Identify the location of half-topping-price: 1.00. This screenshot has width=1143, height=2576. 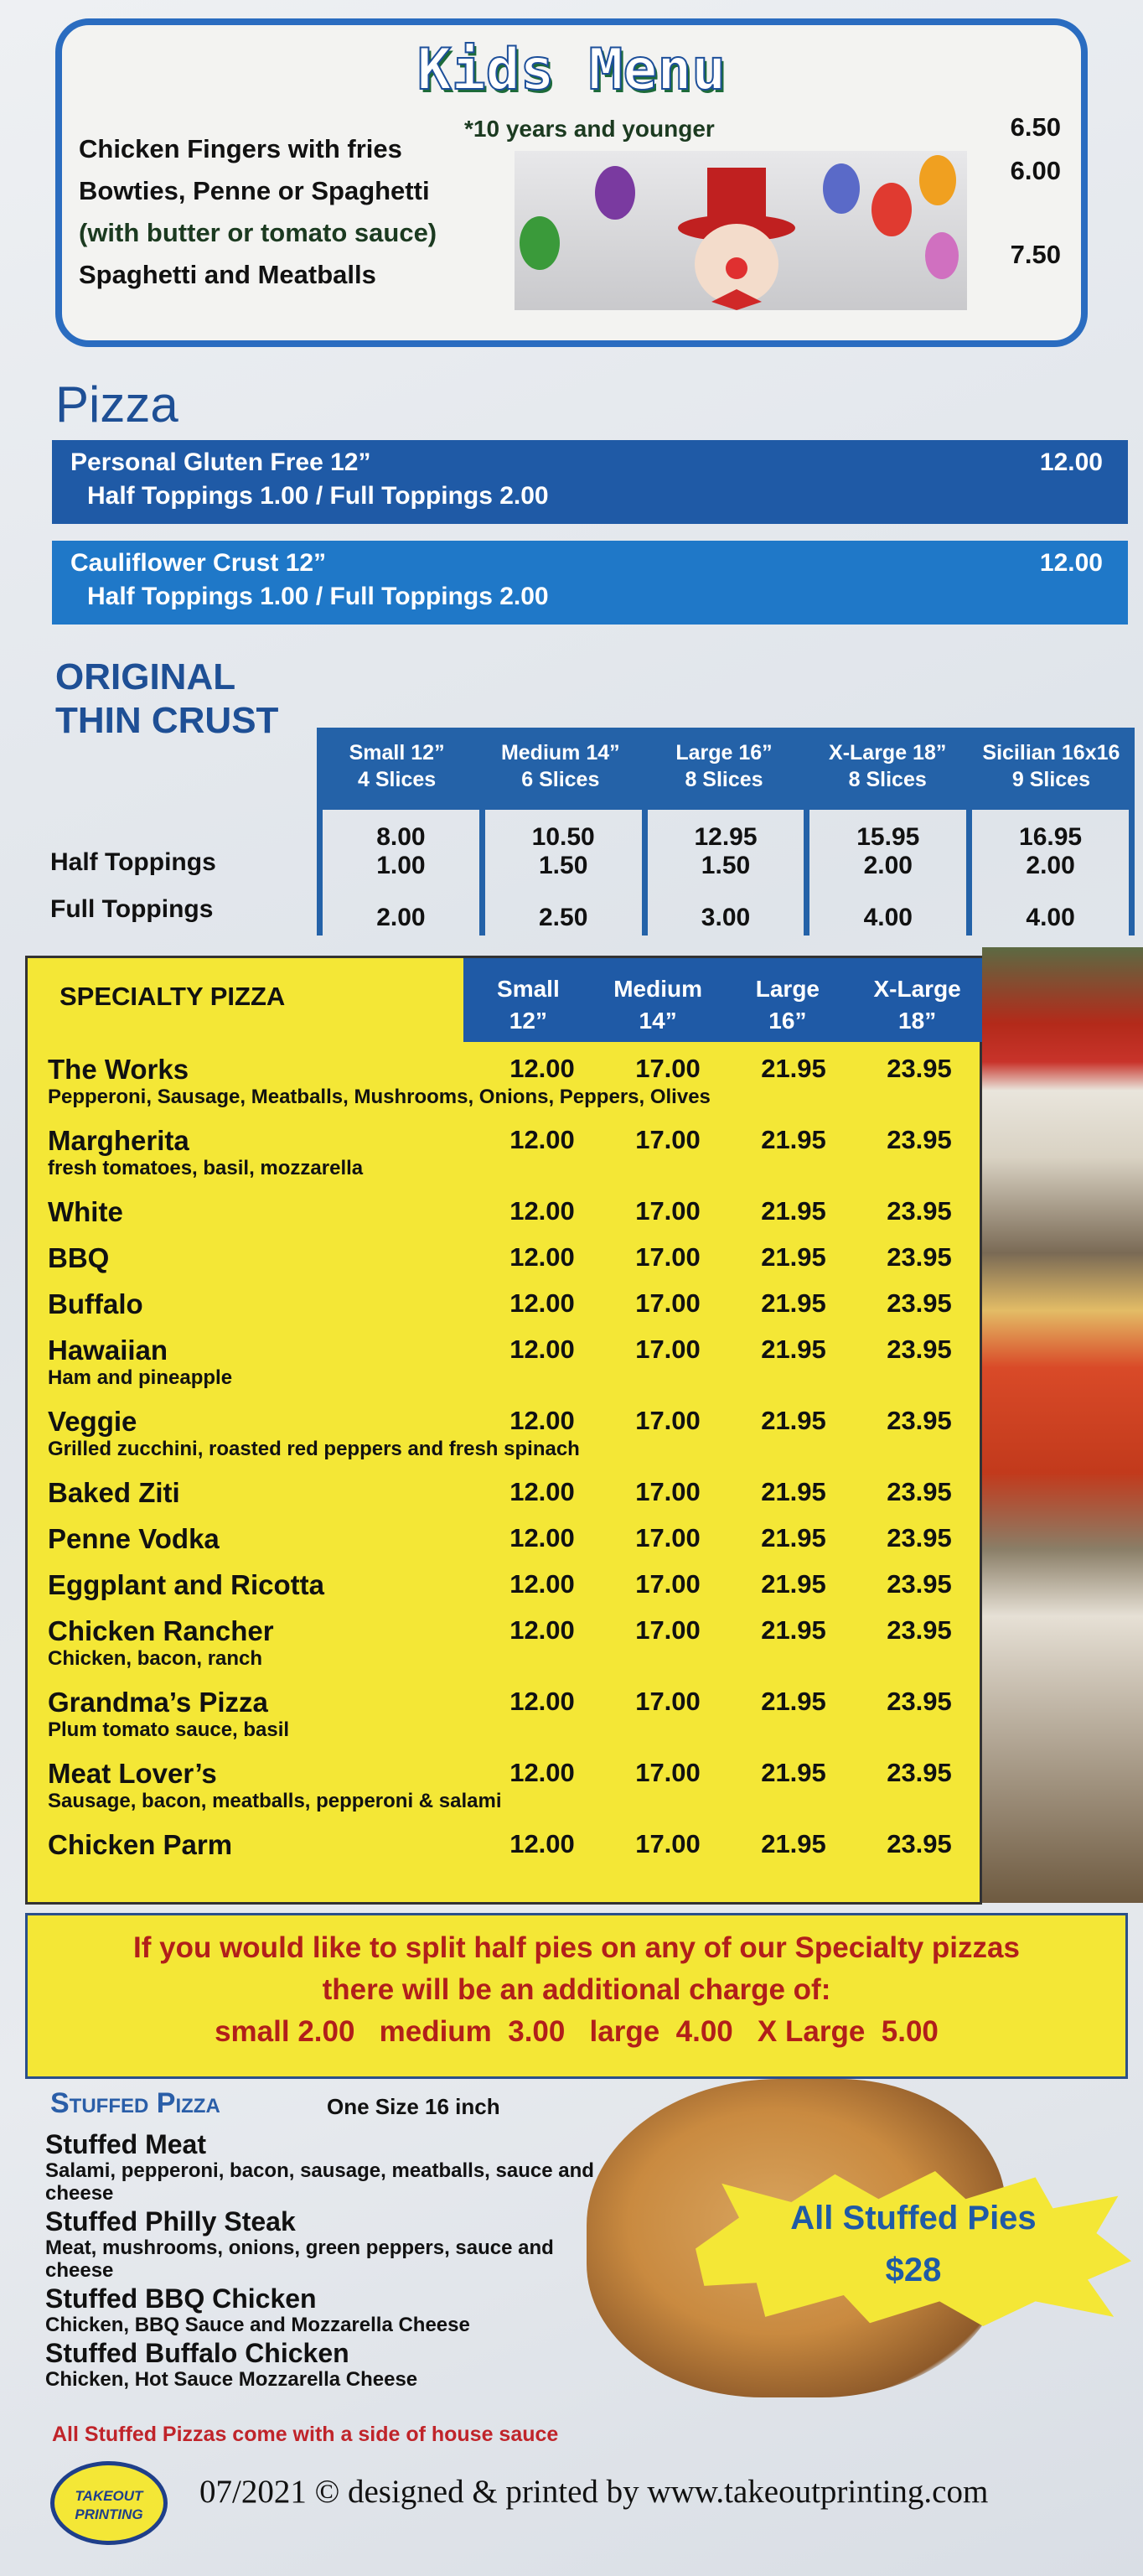
(401, 865).